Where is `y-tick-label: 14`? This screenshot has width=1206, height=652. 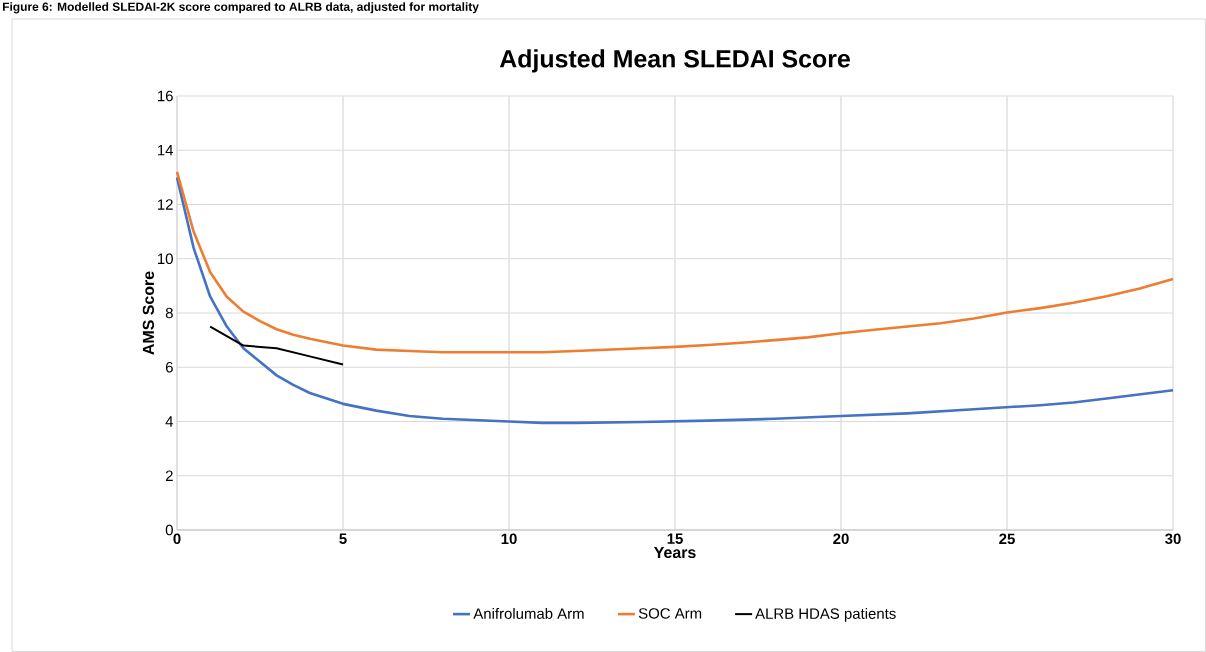
y-tick-label: 14 is located at coordinates (166, 150).